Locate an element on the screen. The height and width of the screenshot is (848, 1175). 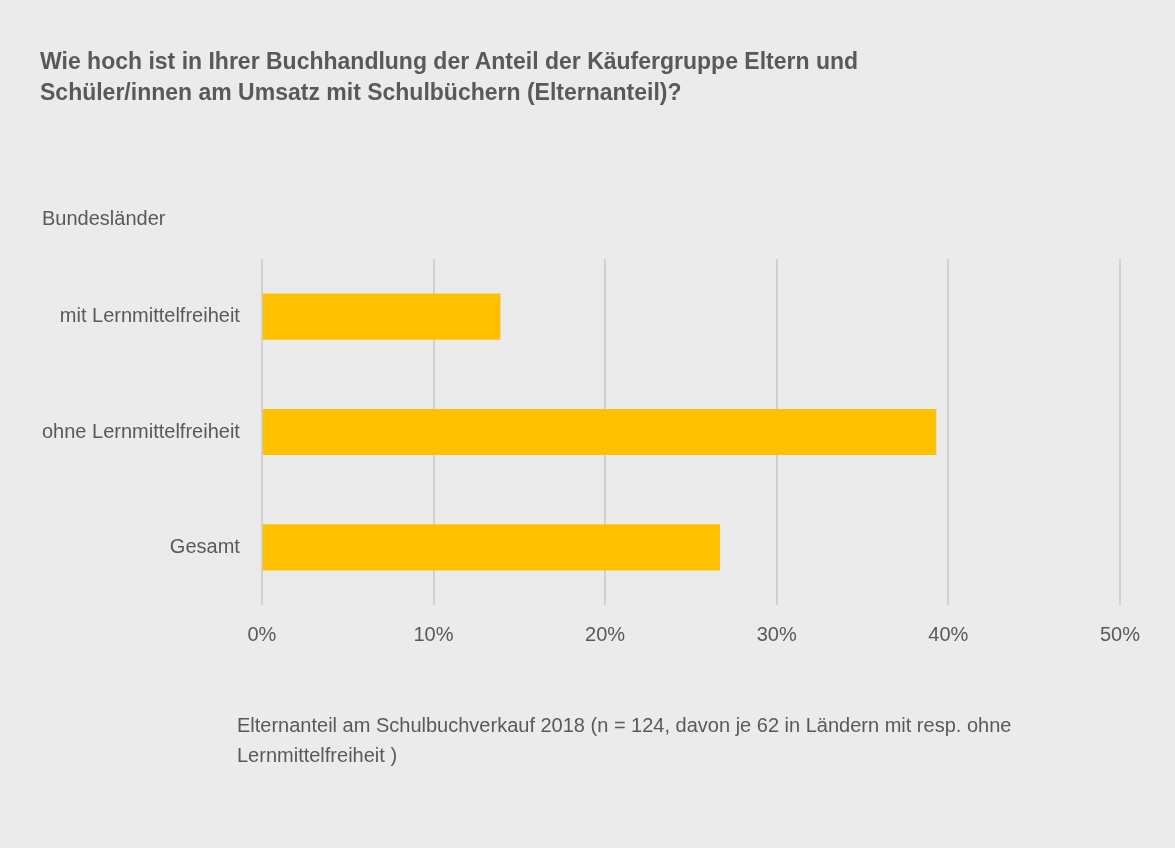
x-tick-label: 10% is located at coordinates (433, 633).